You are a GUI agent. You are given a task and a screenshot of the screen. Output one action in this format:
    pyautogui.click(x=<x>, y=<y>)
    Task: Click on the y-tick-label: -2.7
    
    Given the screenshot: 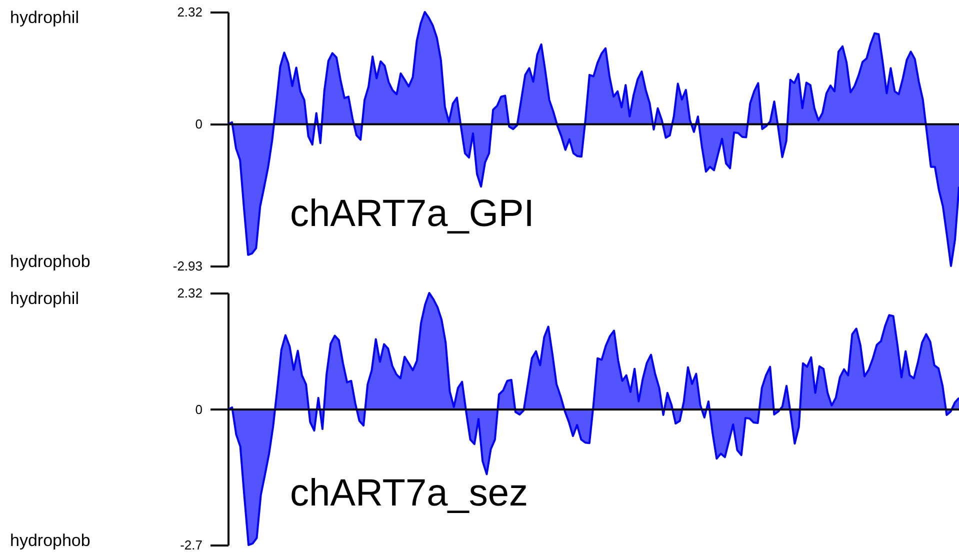 What is the action you would take?
    pyautogui.click(x=191, y=545)
    